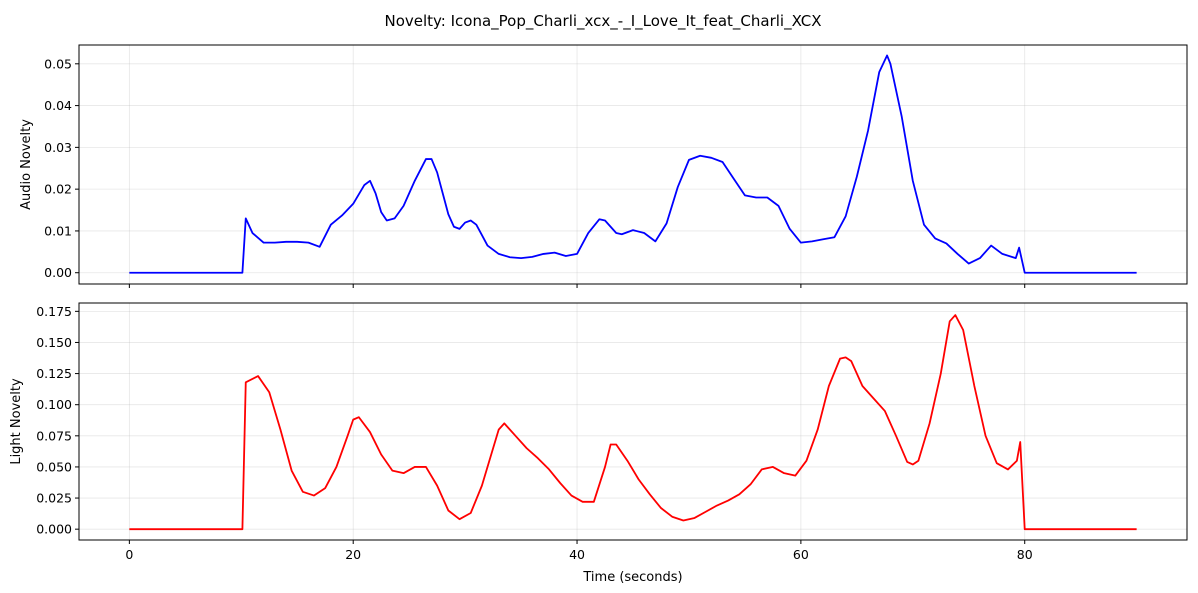 Image resolution: width=1198 pixels, height=593 pixels. I want to click on audio-y-tick-label: 0.01, so click(58, 230).